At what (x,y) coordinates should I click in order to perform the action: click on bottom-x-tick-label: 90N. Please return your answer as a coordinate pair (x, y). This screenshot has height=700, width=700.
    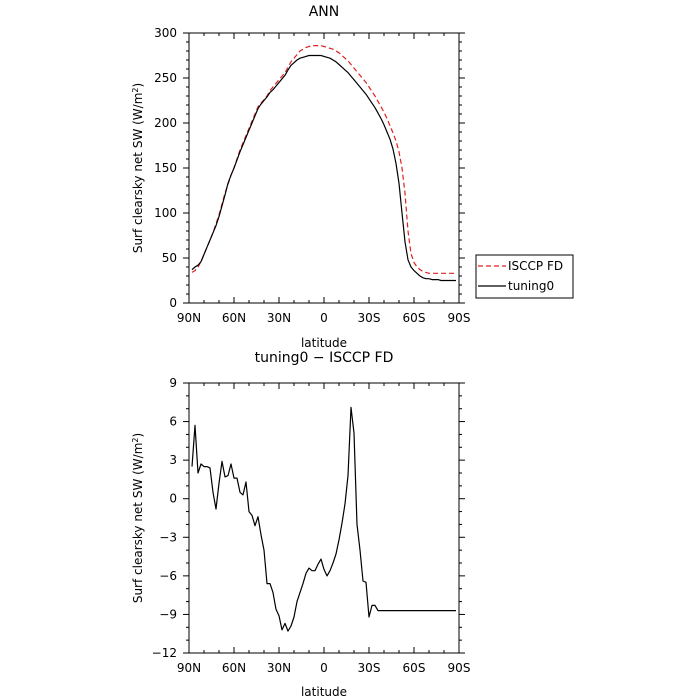
    Looking at the image, I should click on (189, 668).